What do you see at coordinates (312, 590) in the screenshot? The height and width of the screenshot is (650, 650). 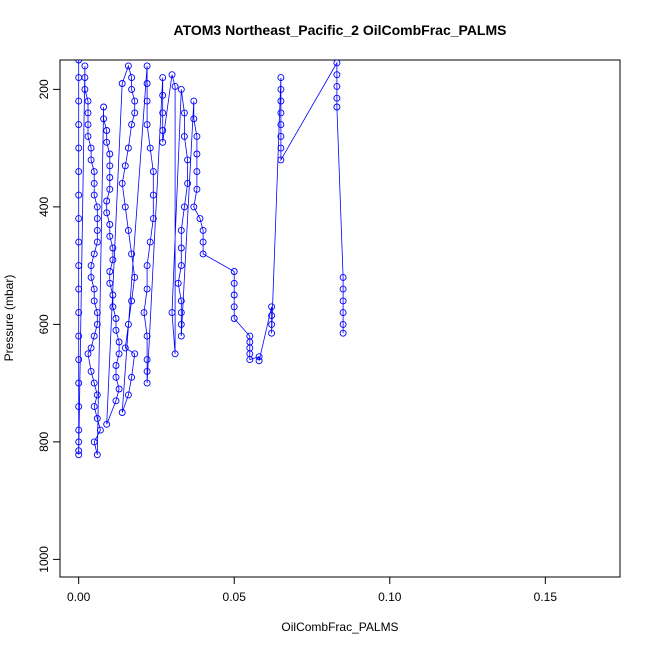 I see `x-axis: 0.00 0.05 0.10 0.15` at bounding box center [312, 590].